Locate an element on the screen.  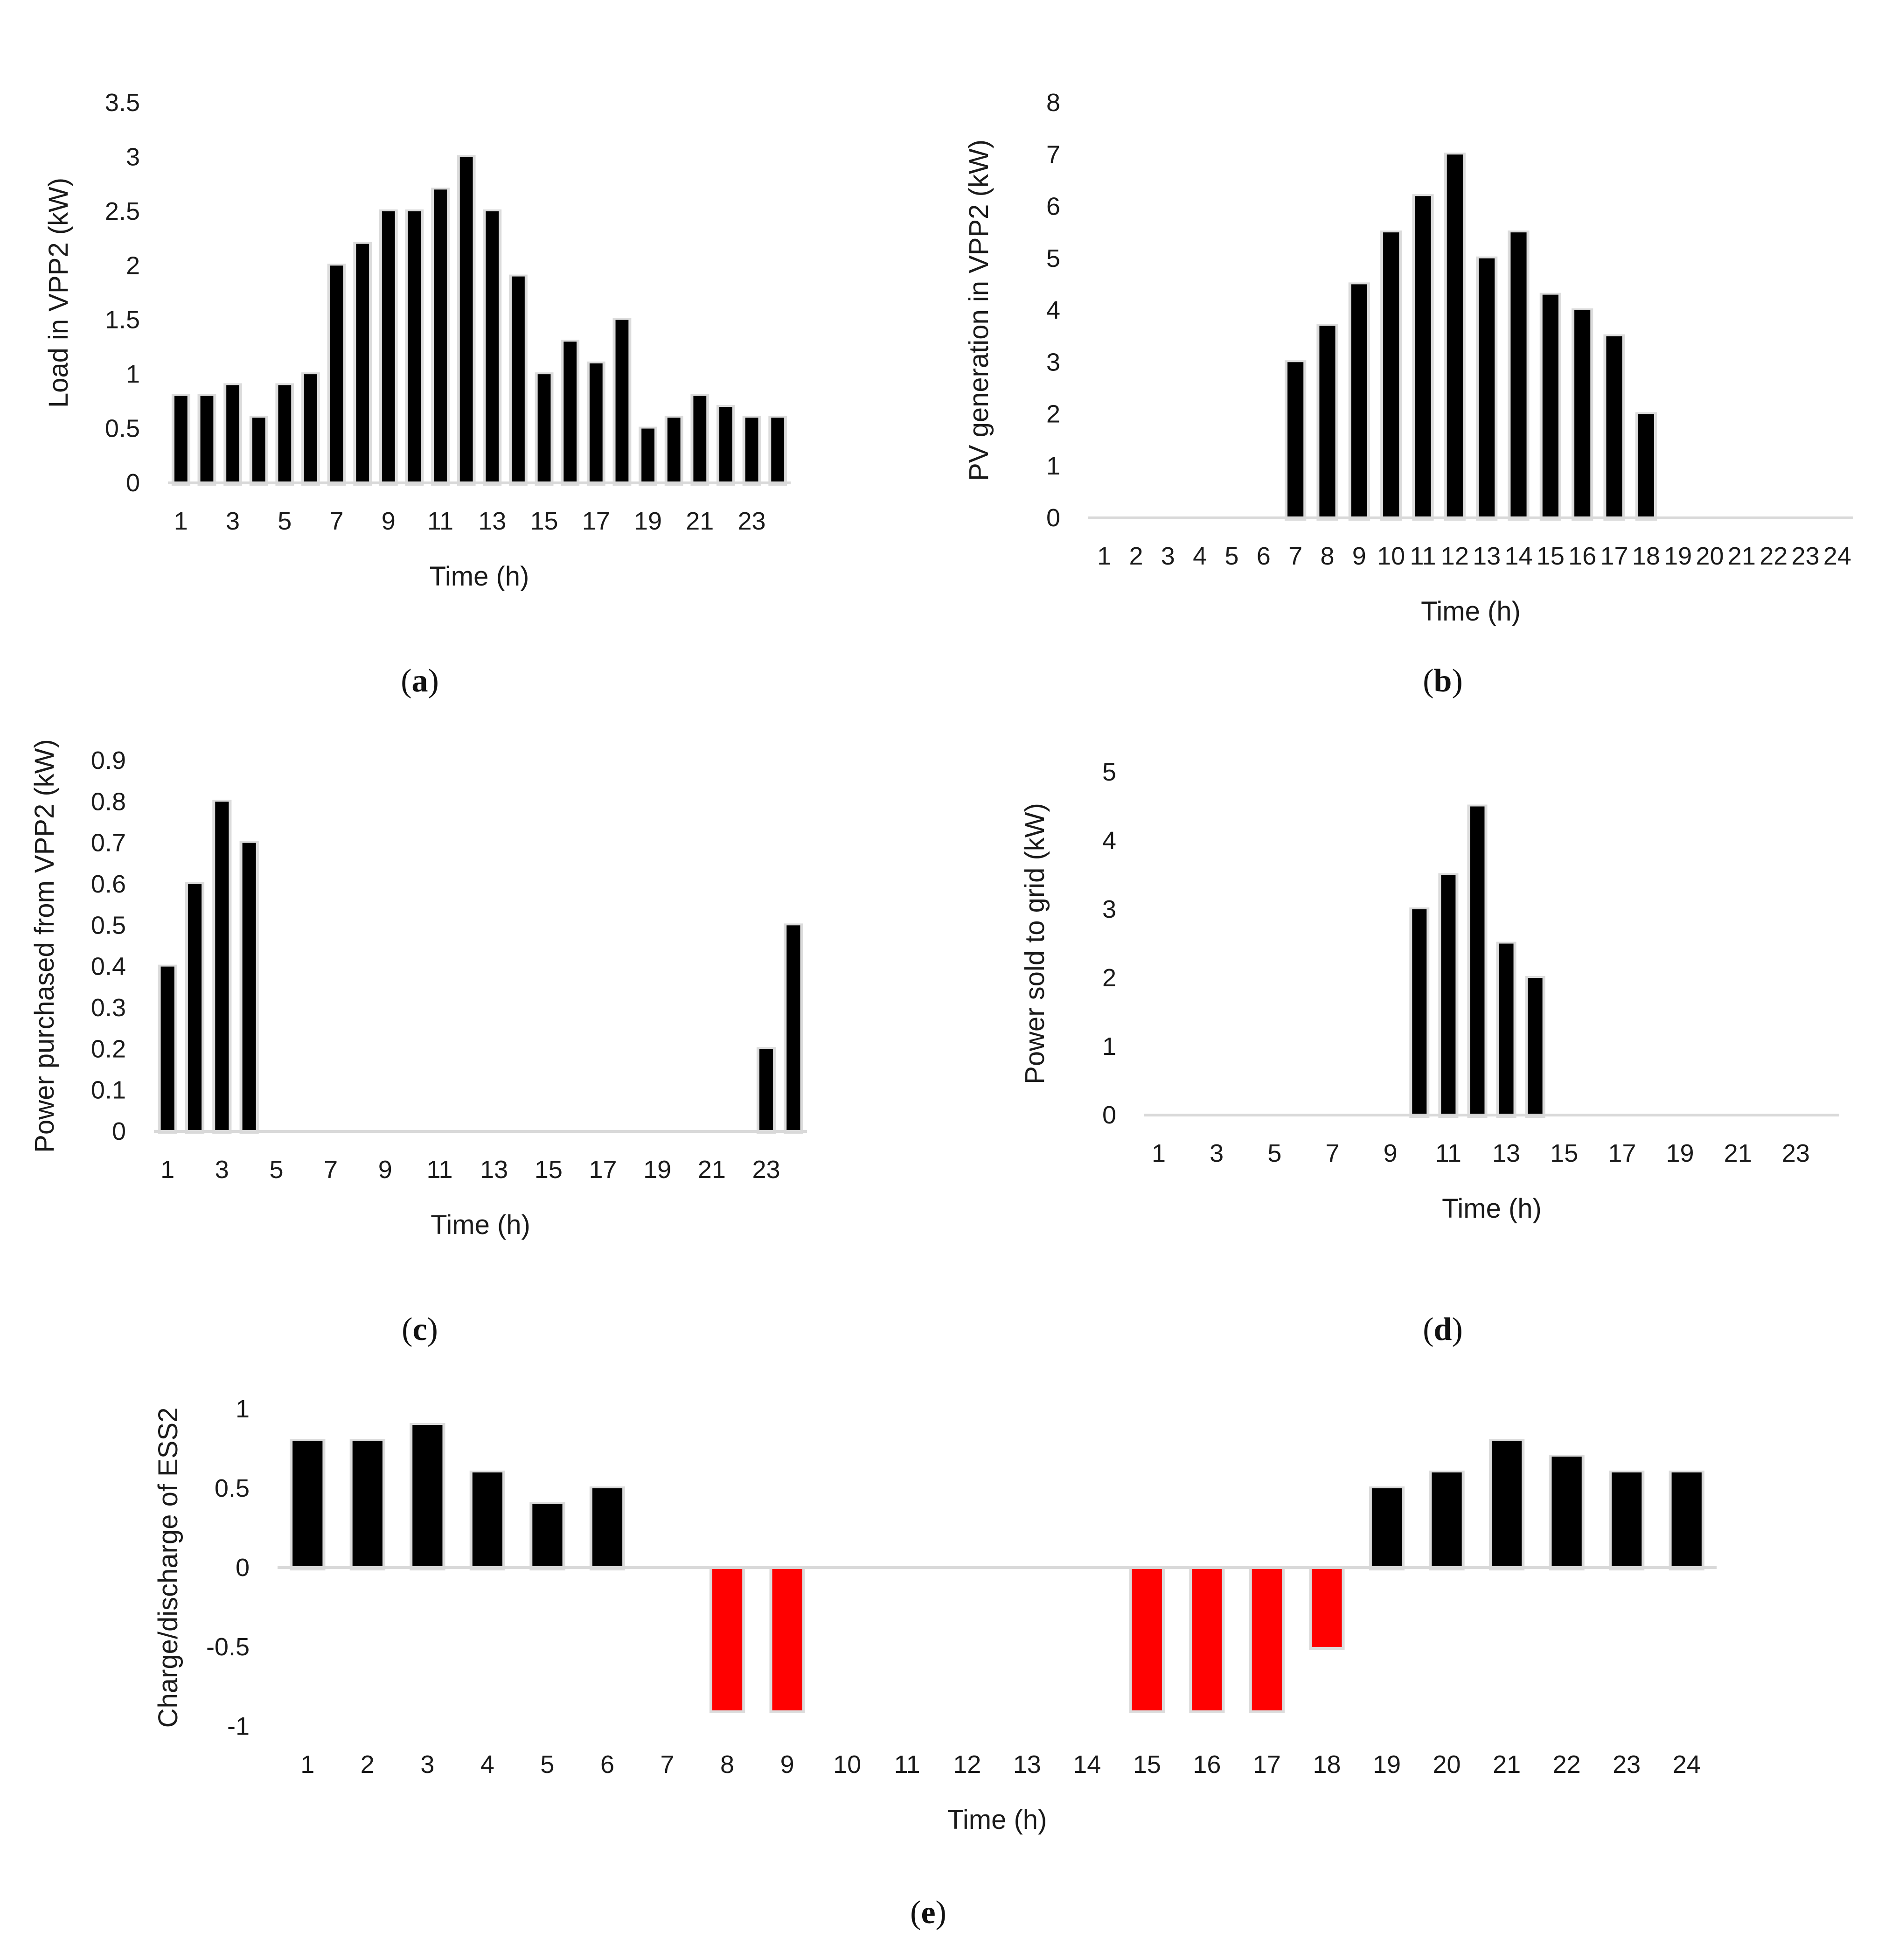
ytick-label-c: 0.1 is located at coordinates (108, 1090).